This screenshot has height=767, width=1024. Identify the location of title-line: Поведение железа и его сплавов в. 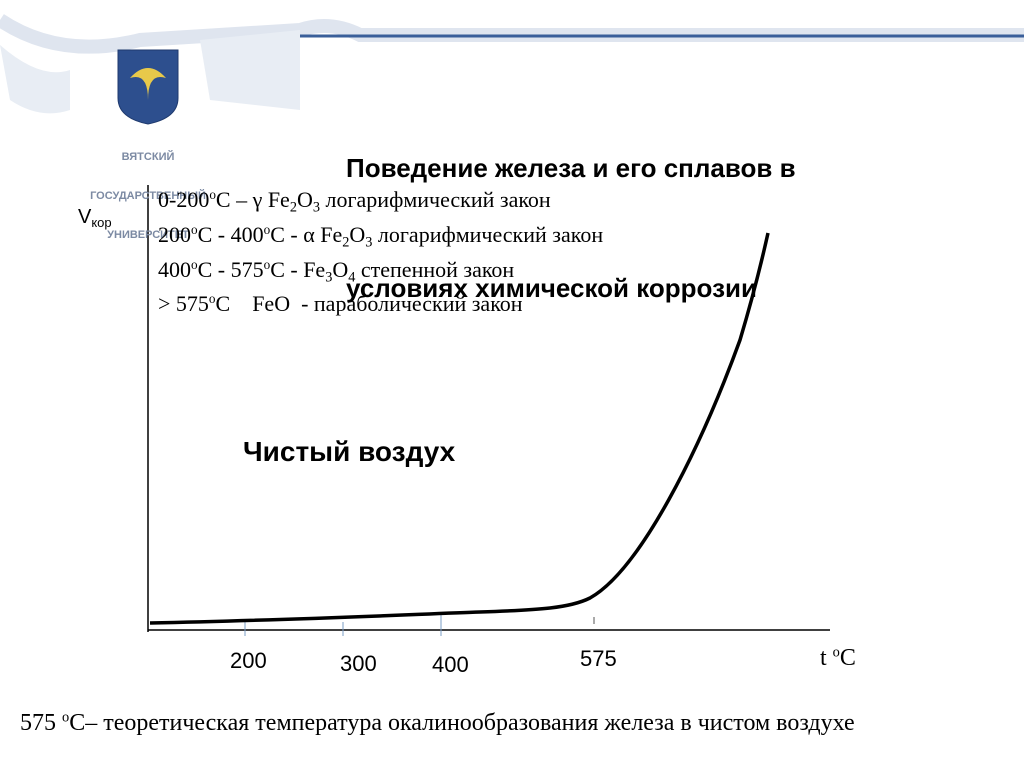
(571, 168).